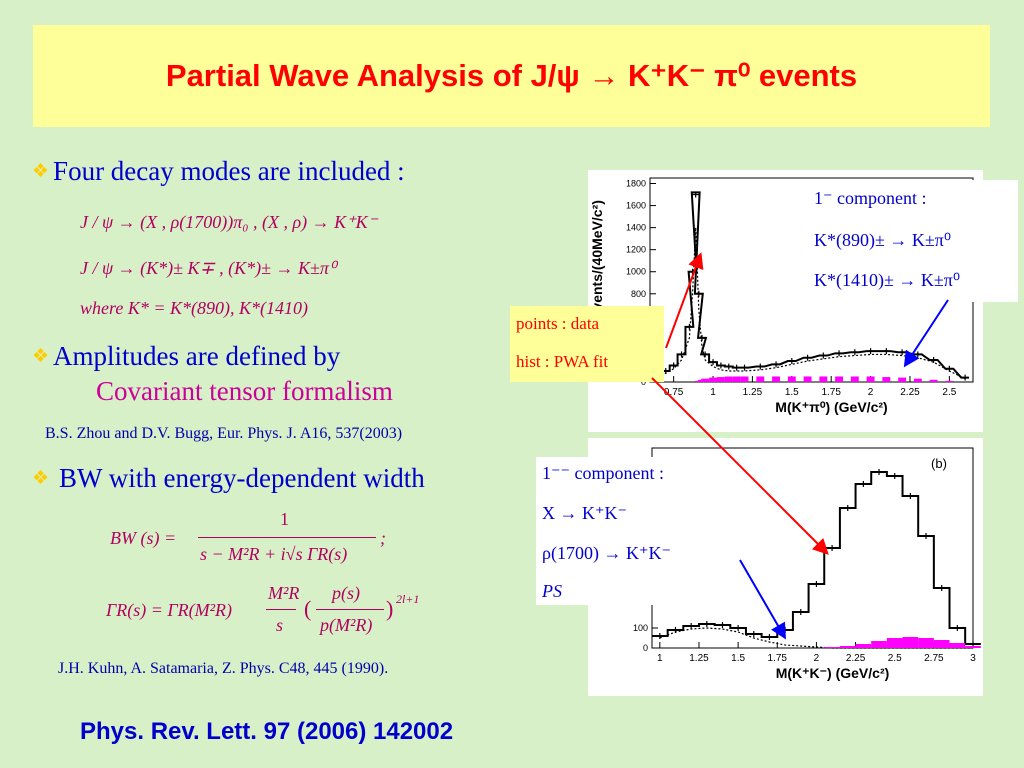  What do you see at coordinates (242, 478) in the screenshot?
I see `bullet-text: BW with energy-dependent width` at bounding box center [242, 478].